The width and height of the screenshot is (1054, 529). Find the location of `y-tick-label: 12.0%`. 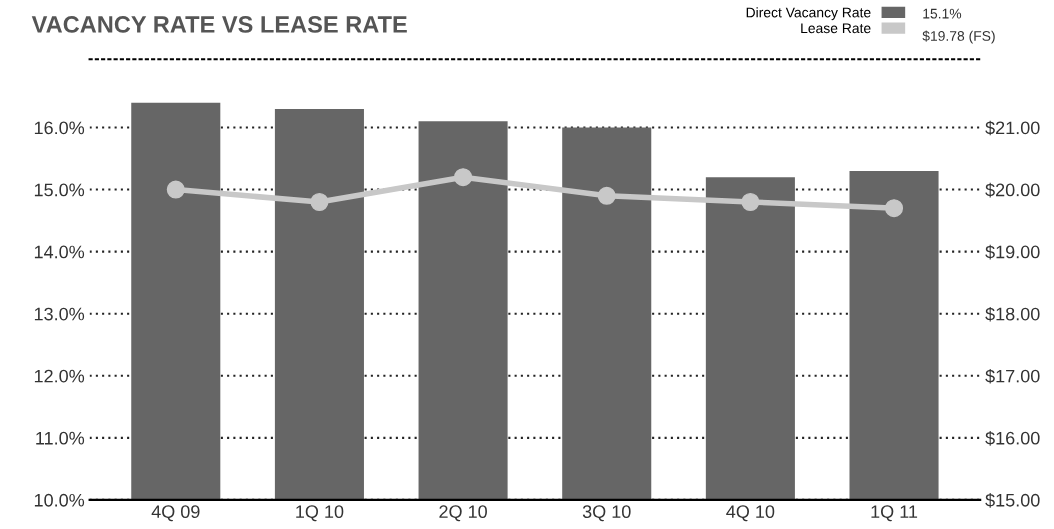

y-tick-label: 12.0% is located at coordinates (59, 376).